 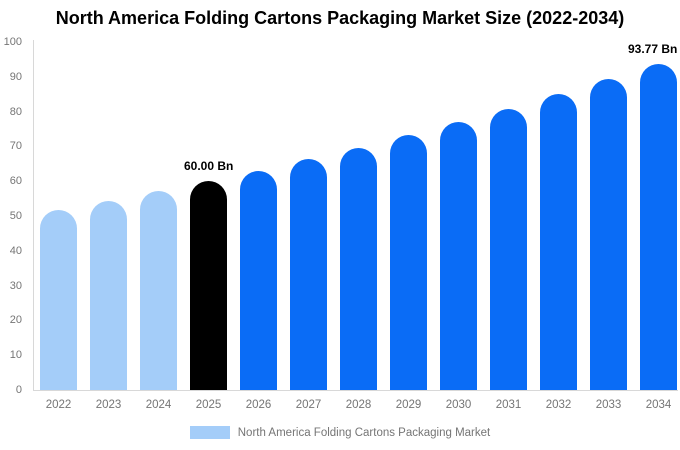 What do you see at coordinates (308, 274) in the screenshot?
I see `bar-2027` at bounding box center [308, 274].